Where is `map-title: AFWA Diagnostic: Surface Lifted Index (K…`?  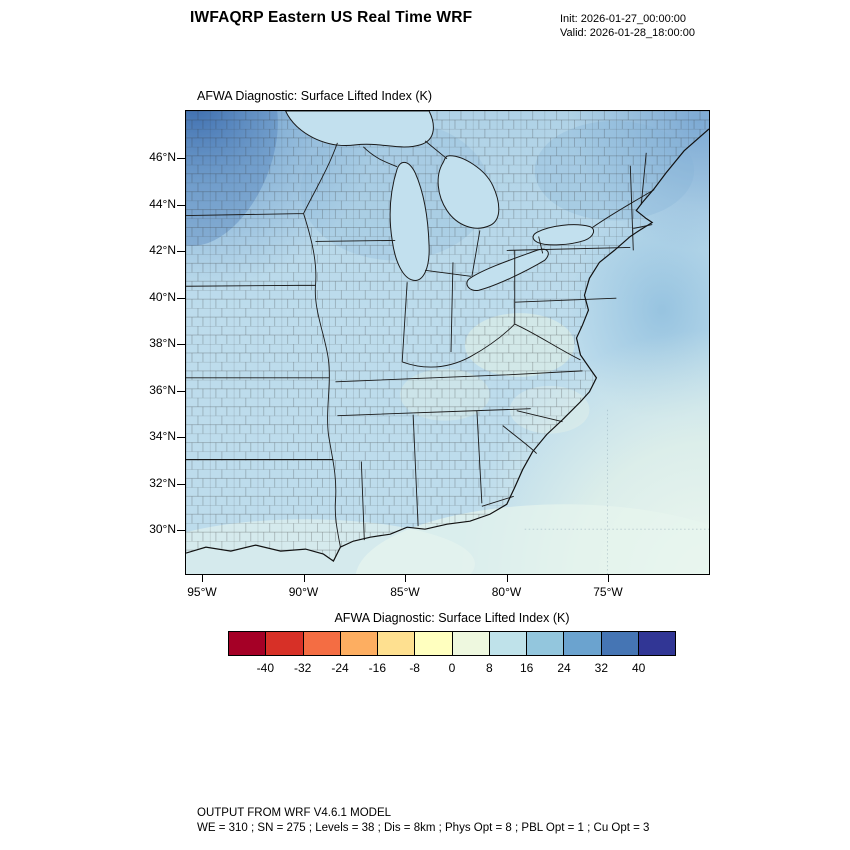
map-title: AFWA Diagnostic: Surface Lifted Index (K… is located at coordinates (315, 96).